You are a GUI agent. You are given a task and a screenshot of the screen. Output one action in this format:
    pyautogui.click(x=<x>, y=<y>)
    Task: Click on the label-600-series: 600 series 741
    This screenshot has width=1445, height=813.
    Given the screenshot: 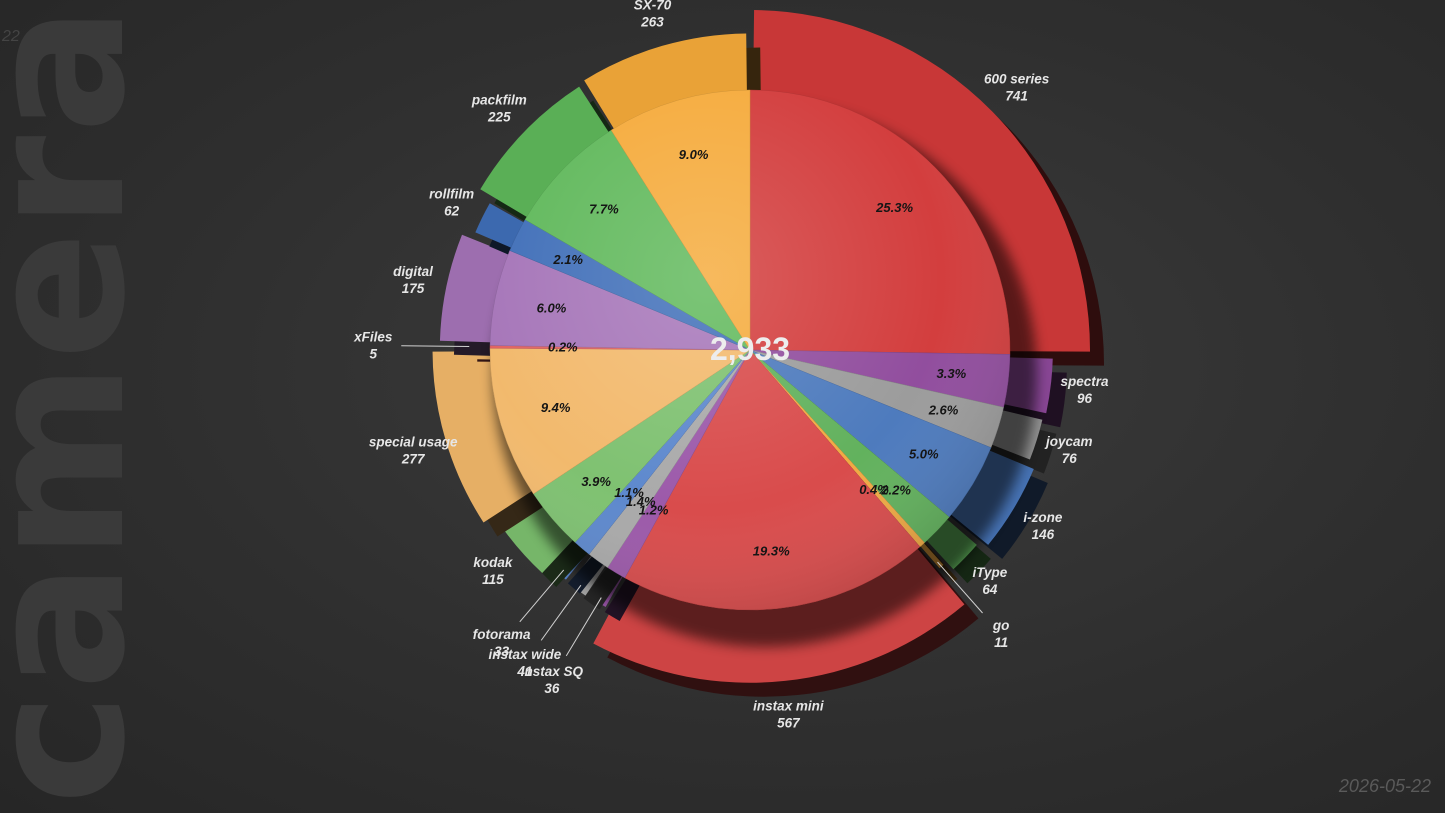 What is the action you would take?
    pyautogui.click(x=1017, y=88)
    